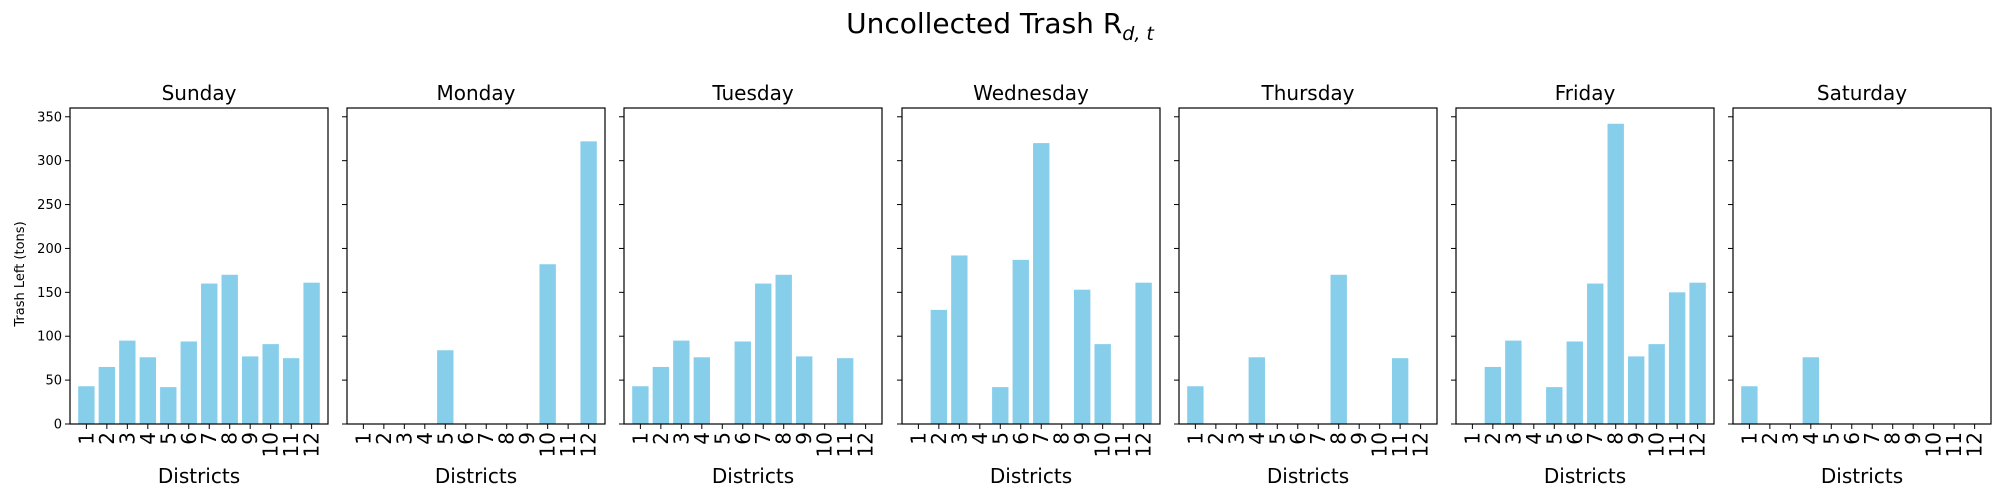 This screenshot has height=500, width=2000. I want to click on y-axis-label: Trash Left (tons), so click(20, 274).